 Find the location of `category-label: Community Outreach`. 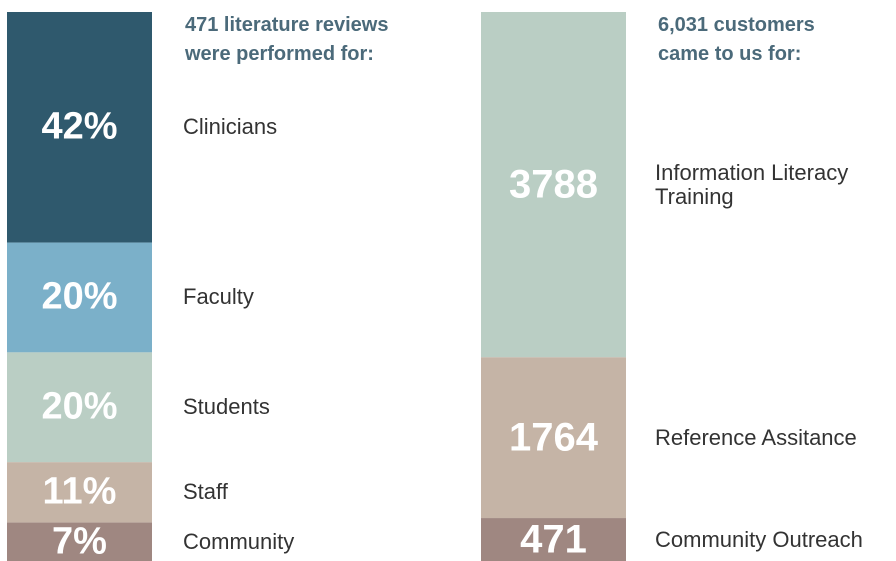

category-label: Community Outreach is located at coordinates (759, 539).